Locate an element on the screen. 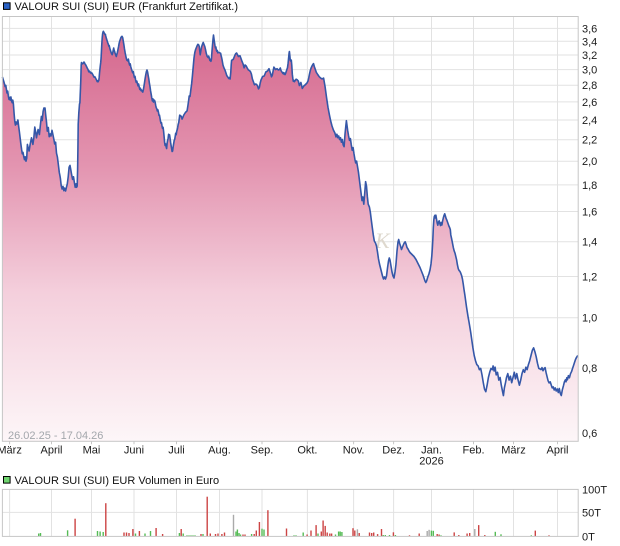 The width and height of the screenshot is (620, 546). svg-text: Jan. is located at coordinates (431, 451).